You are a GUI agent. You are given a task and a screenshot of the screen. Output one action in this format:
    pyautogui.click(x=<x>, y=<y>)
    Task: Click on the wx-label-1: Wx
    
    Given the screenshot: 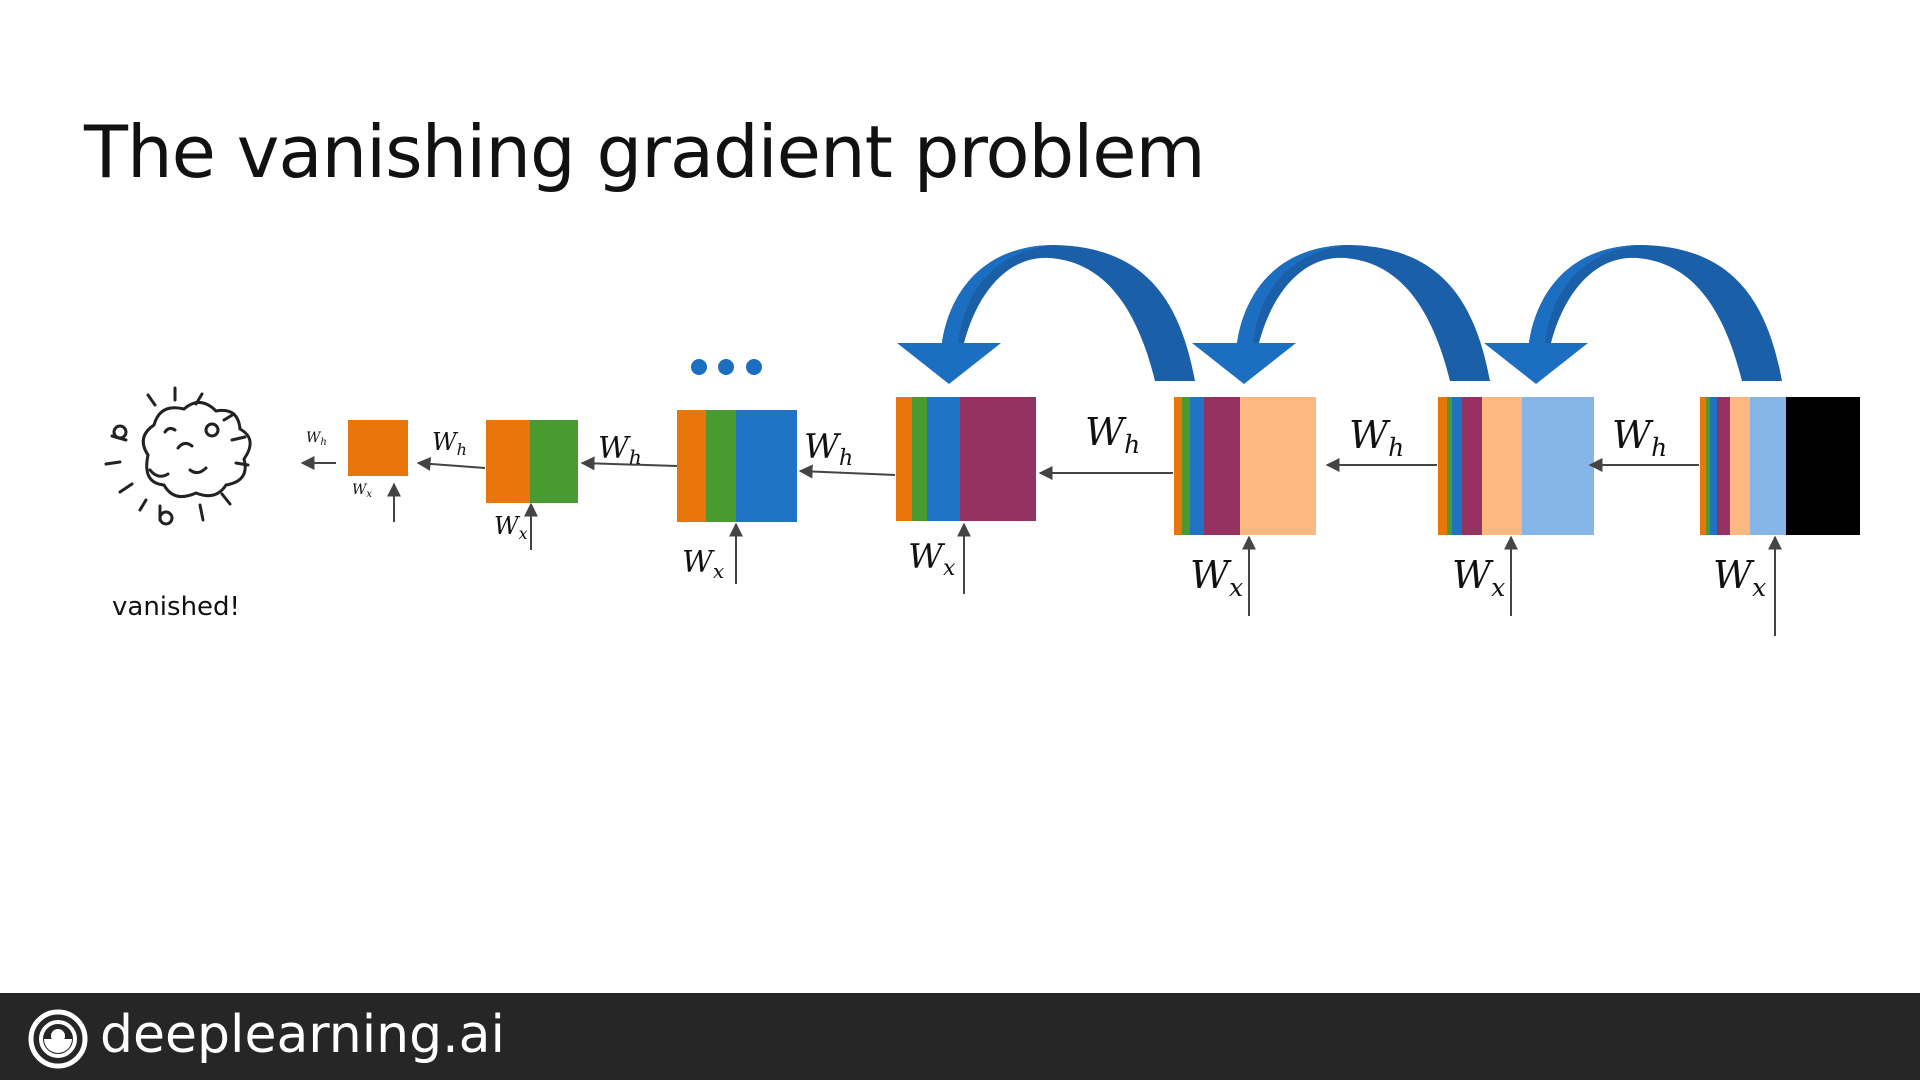 What is the action you would take?
    pyautogui.click(x=362, y=491)
    